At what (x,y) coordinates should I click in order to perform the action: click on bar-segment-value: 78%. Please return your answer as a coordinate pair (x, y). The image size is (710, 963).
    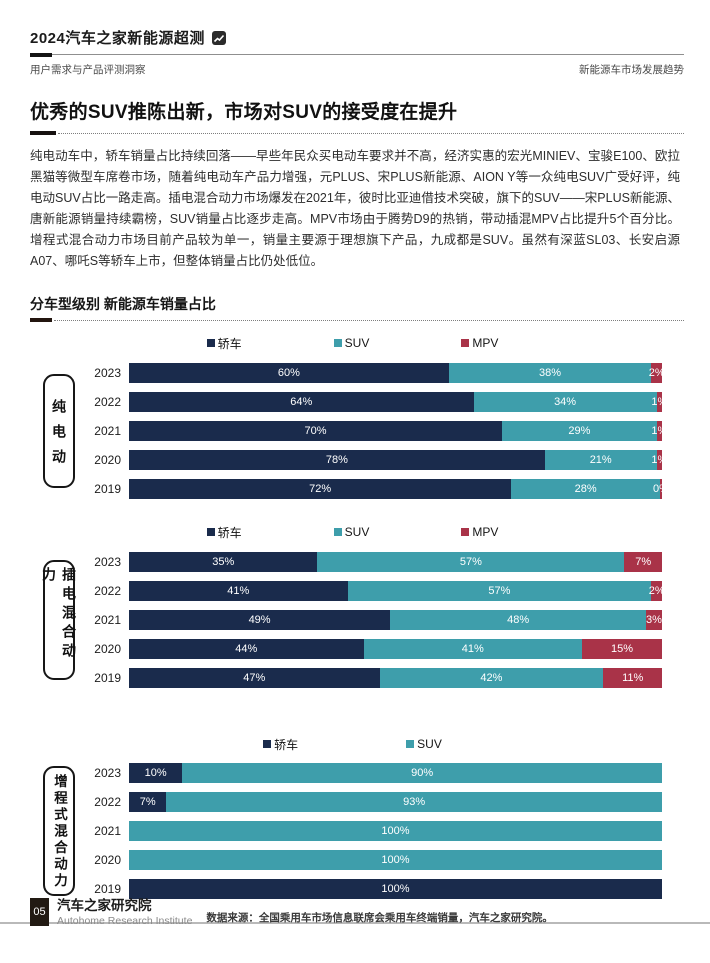
    Looking at the image, I should click on (336, 459).